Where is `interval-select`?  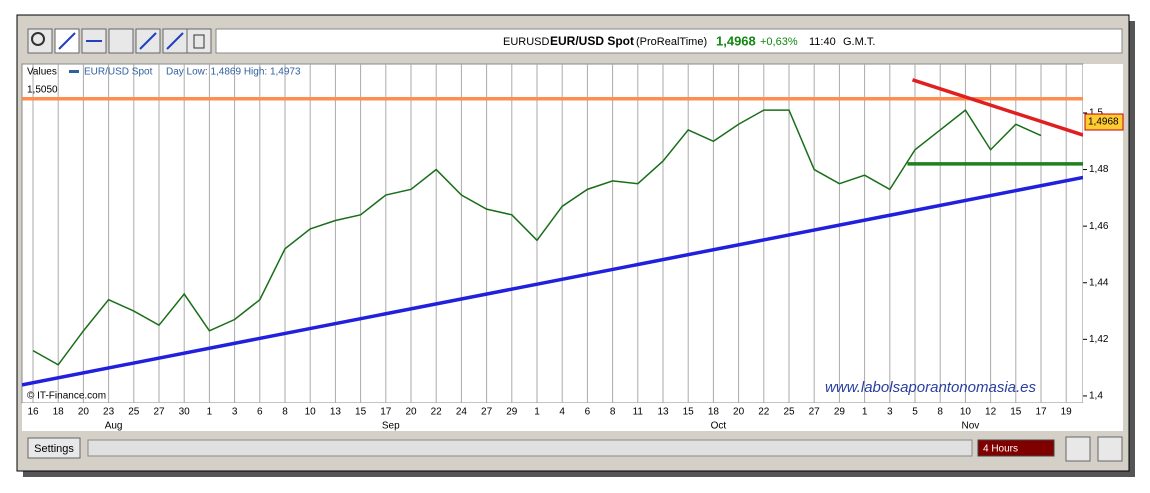 interval-select is located at coordinates (1016, 448).